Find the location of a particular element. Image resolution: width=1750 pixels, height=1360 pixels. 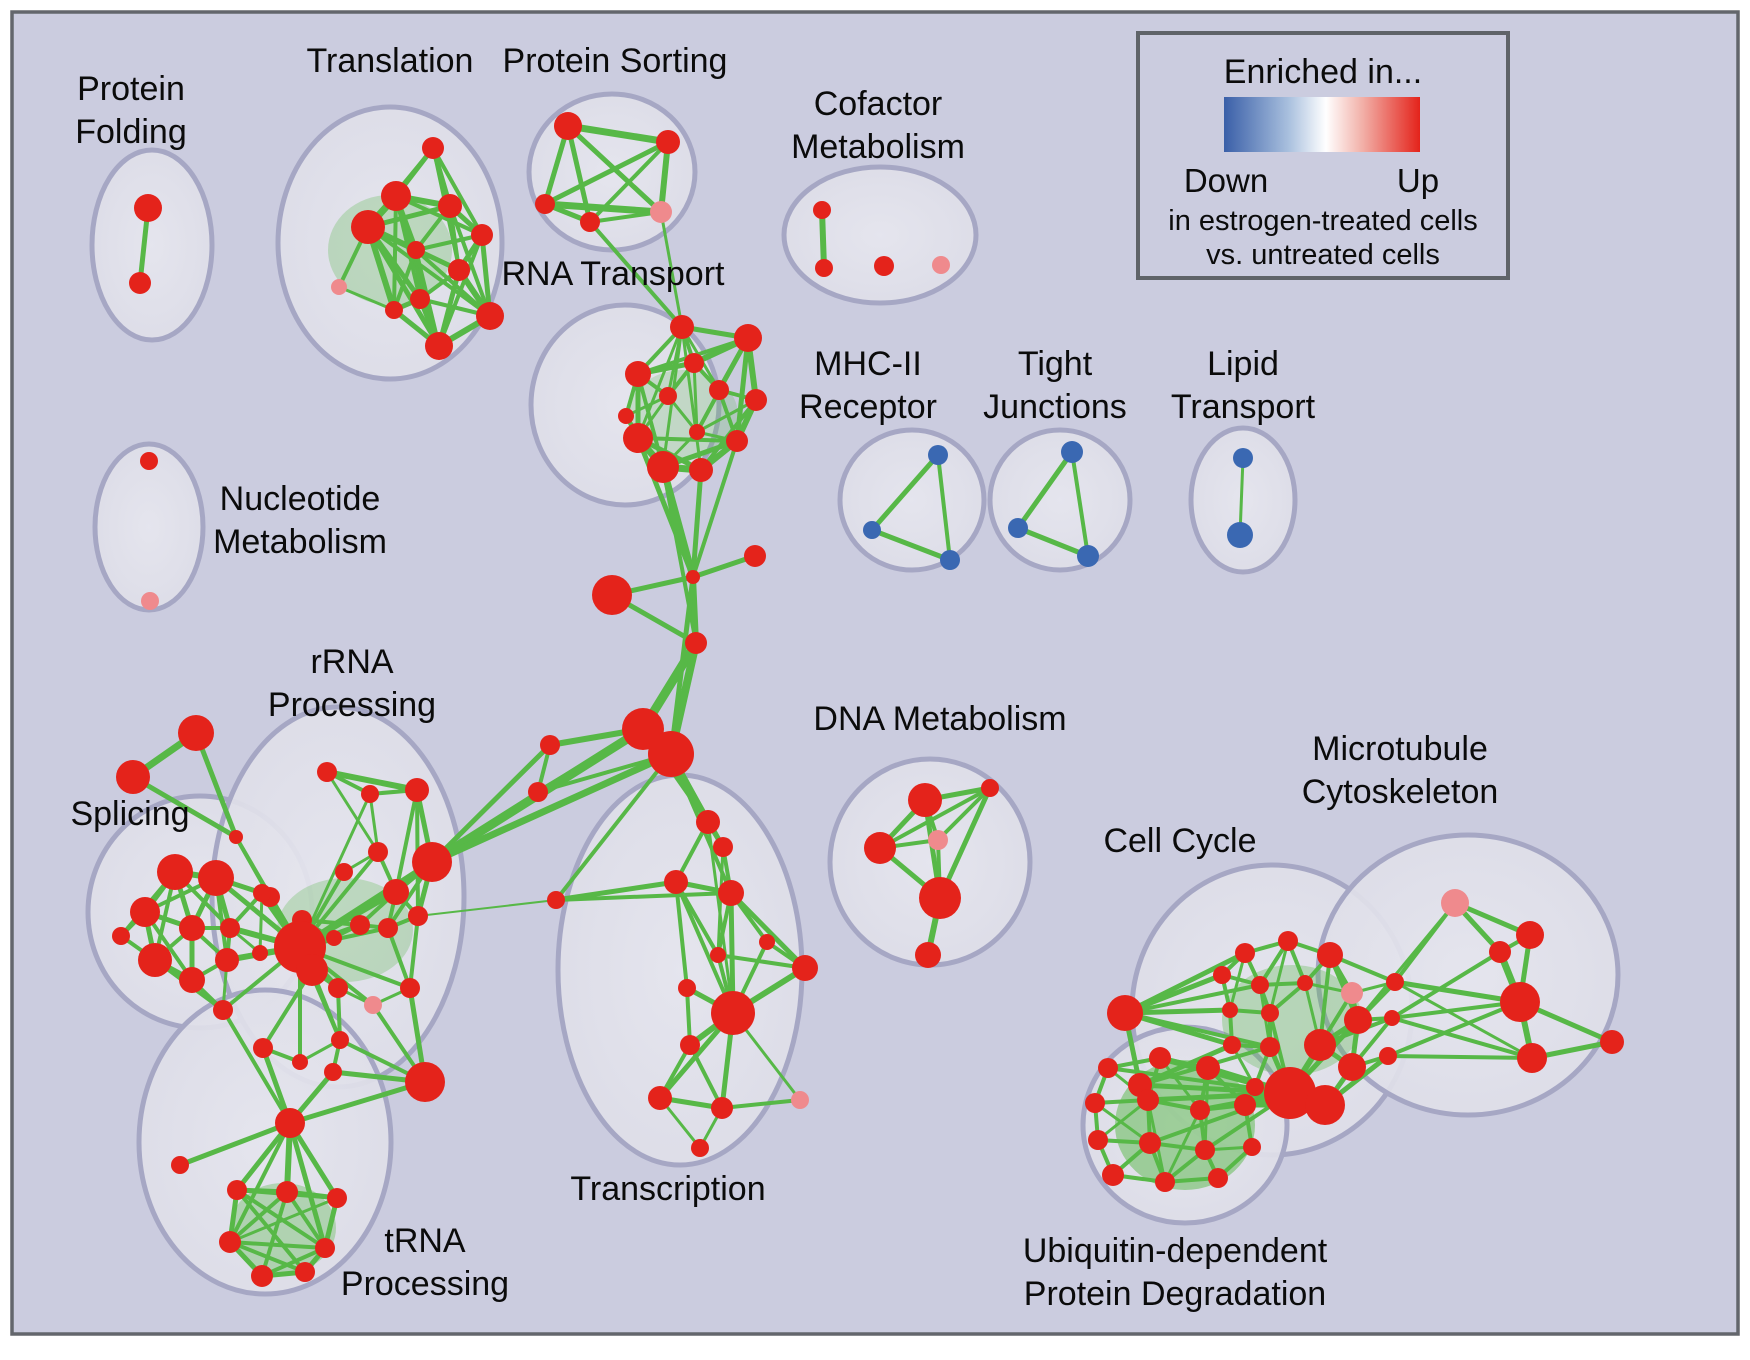

node-sp8 is located at coordinates (227, 960).